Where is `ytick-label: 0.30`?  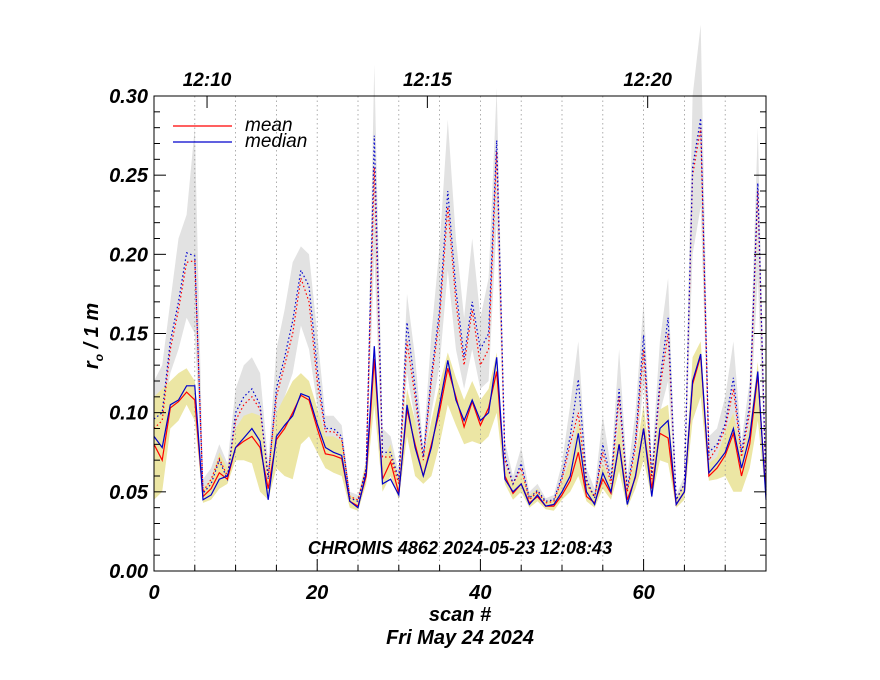 ytick-label: 0.30 is located at coordinates (128, 97).